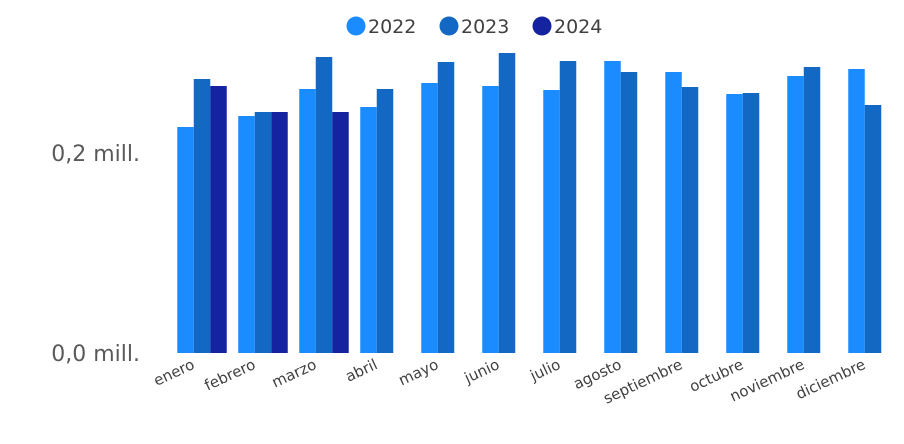 Image resolution: width=904 pixels, height=444 pixels. Describe the element at coordinates (612, 207) in the screenshot. I see `bar-2022-agosto` at that location.